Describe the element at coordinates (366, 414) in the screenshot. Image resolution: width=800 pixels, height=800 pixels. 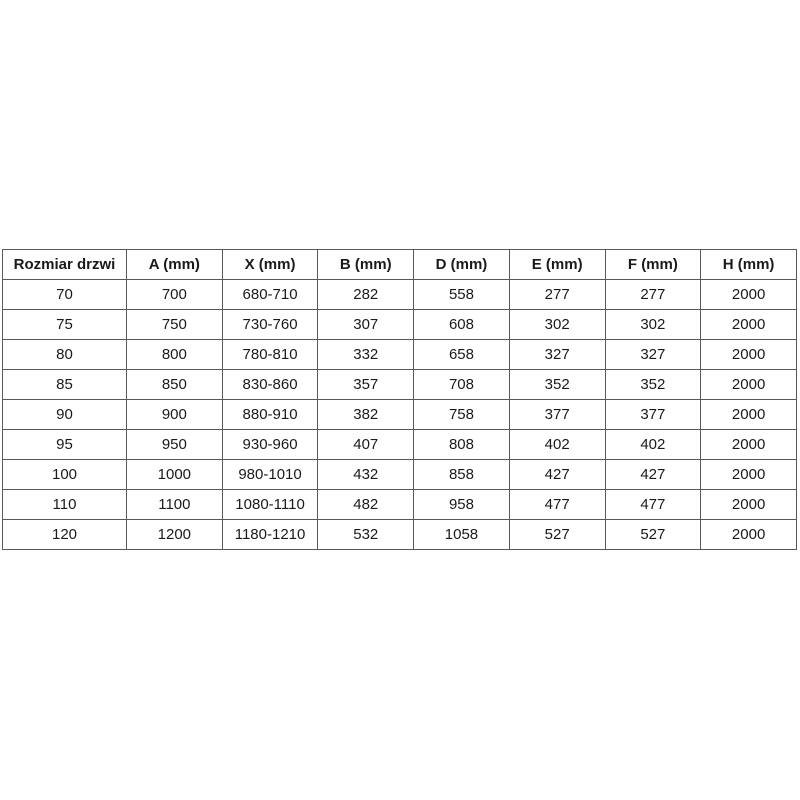
I see `table-cell: 382` at that location.